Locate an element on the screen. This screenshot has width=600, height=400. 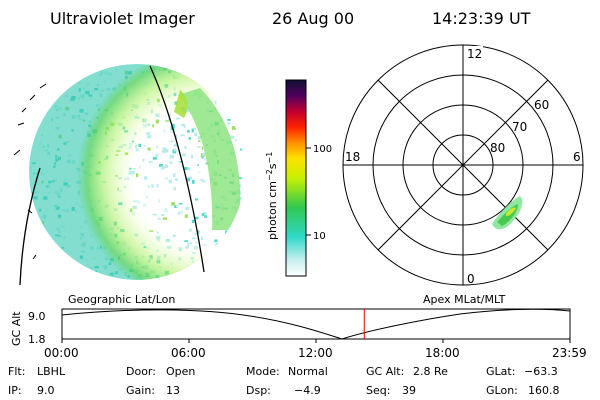
timeline-ytick-min: 1.8 is located at coordinates (37, 339).